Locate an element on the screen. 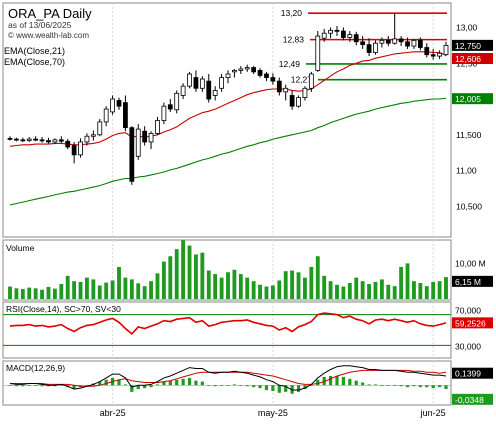 This screenshot has width=496, height=425. rsi-line is located at coordinates (228, 324).